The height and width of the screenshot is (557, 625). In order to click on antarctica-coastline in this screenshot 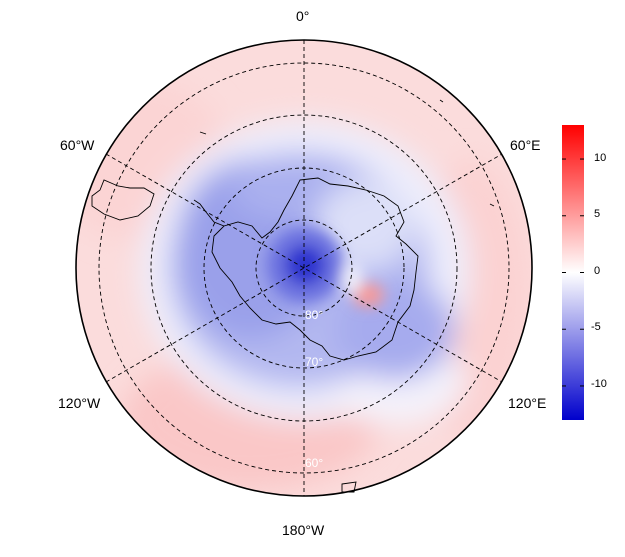, I will do `click(315, 269)`.